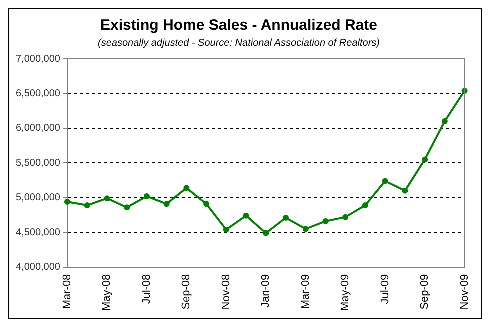  Describe the element at coordinates (226, 292) in the screenshot. I see `x-tick-label: Nov-08` at that location.